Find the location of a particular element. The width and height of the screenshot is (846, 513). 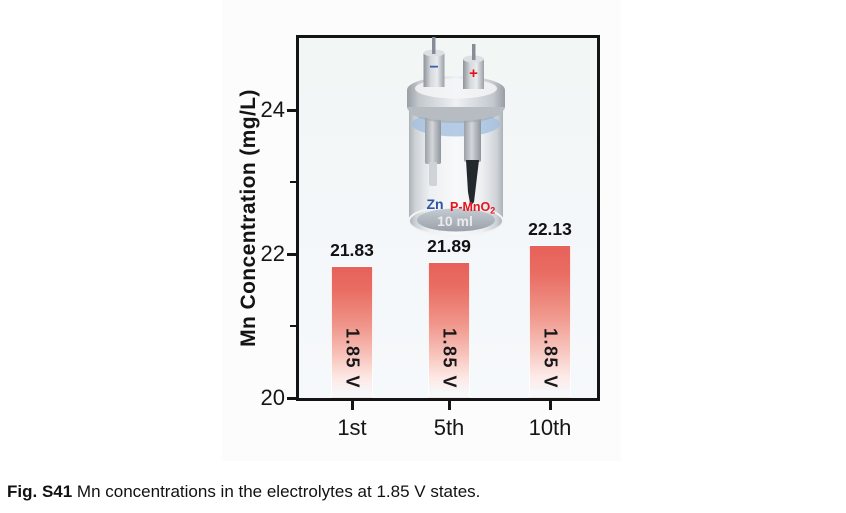

bar-value-label: 22.13 is located at coordinates (550, 228).